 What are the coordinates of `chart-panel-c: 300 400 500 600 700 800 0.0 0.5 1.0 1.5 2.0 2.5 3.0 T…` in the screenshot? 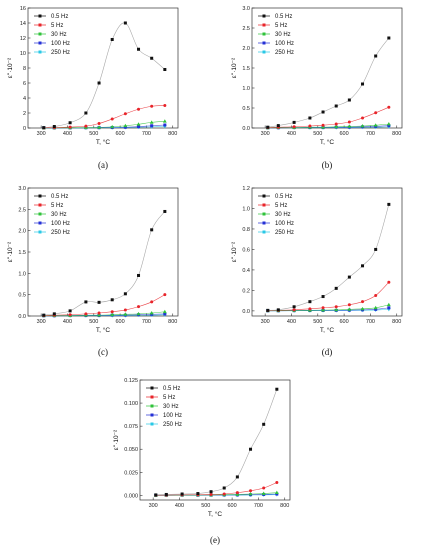 It's located at (93, 271).